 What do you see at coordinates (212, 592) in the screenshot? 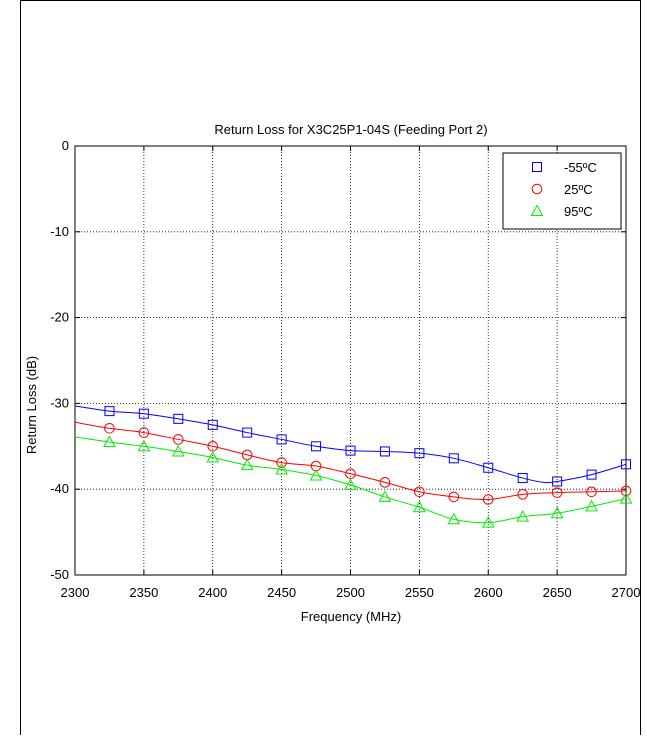
I see `x-tick-label: 2400` at bounding box center [212, 592].